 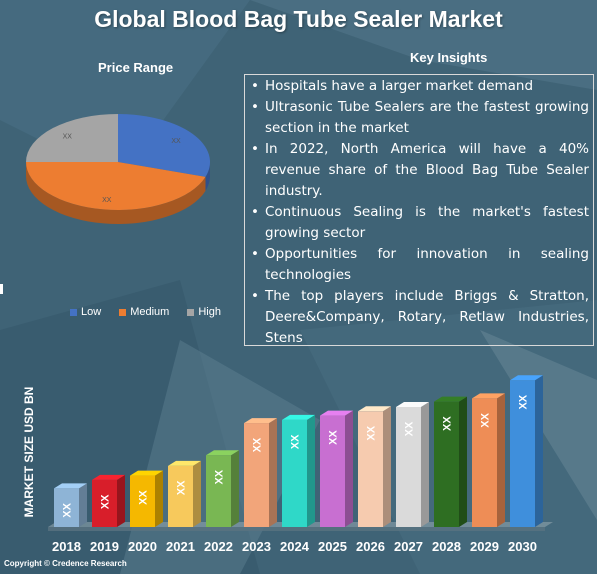 I want to click on insight-item: • Hospitals have a larger market demand, so click(x=419, y=86).